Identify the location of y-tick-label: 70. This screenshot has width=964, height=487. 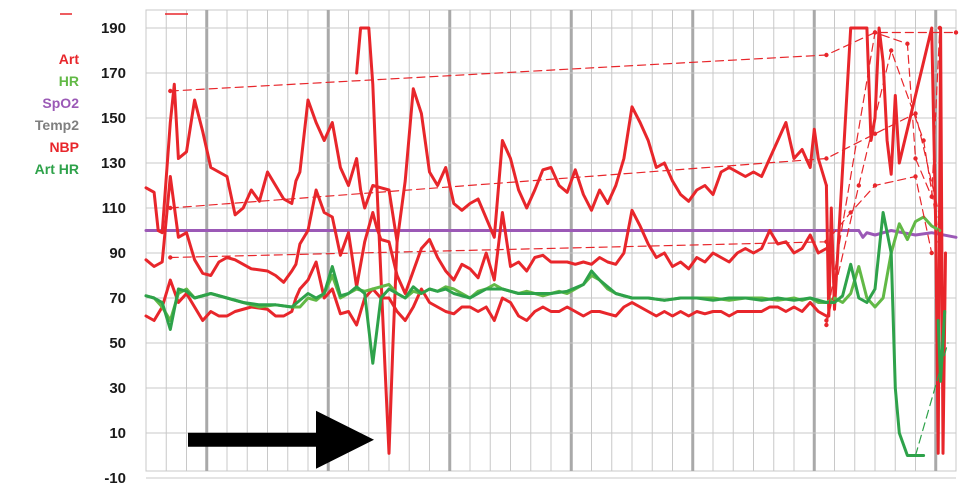
(117, 298).